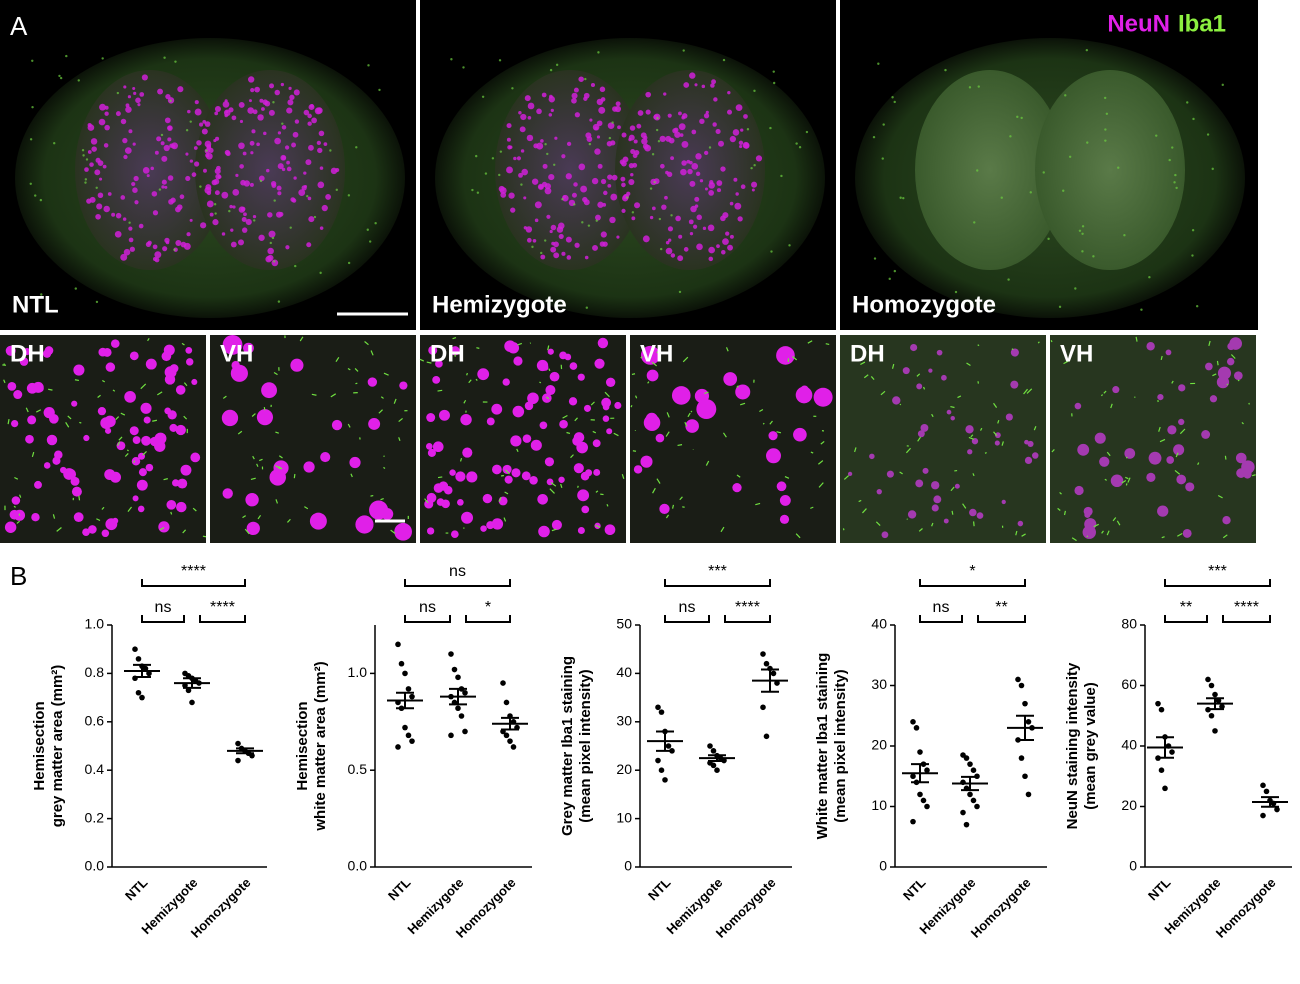 The height and width of the screenshot is (984, 1300). I want to click on stain-label: Iba1, so click(1202, 23).